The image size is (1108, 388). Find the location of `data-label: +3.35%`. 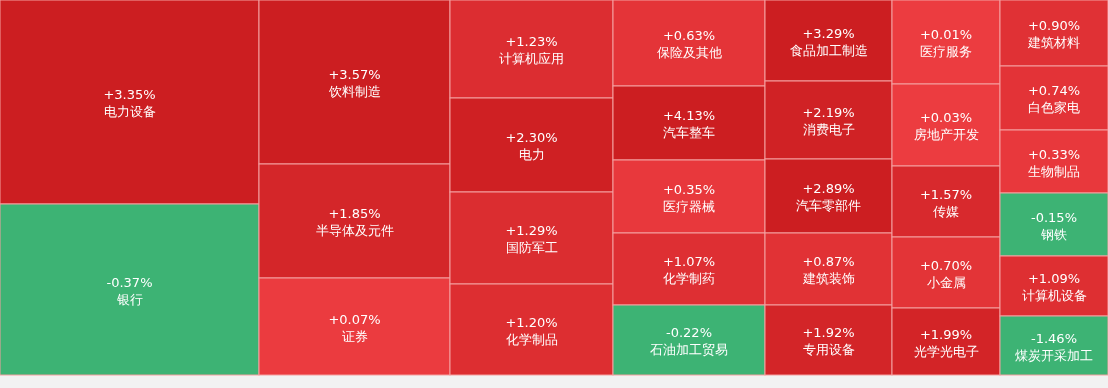

data-label: +3.35% is located at coordinates (129, 94).